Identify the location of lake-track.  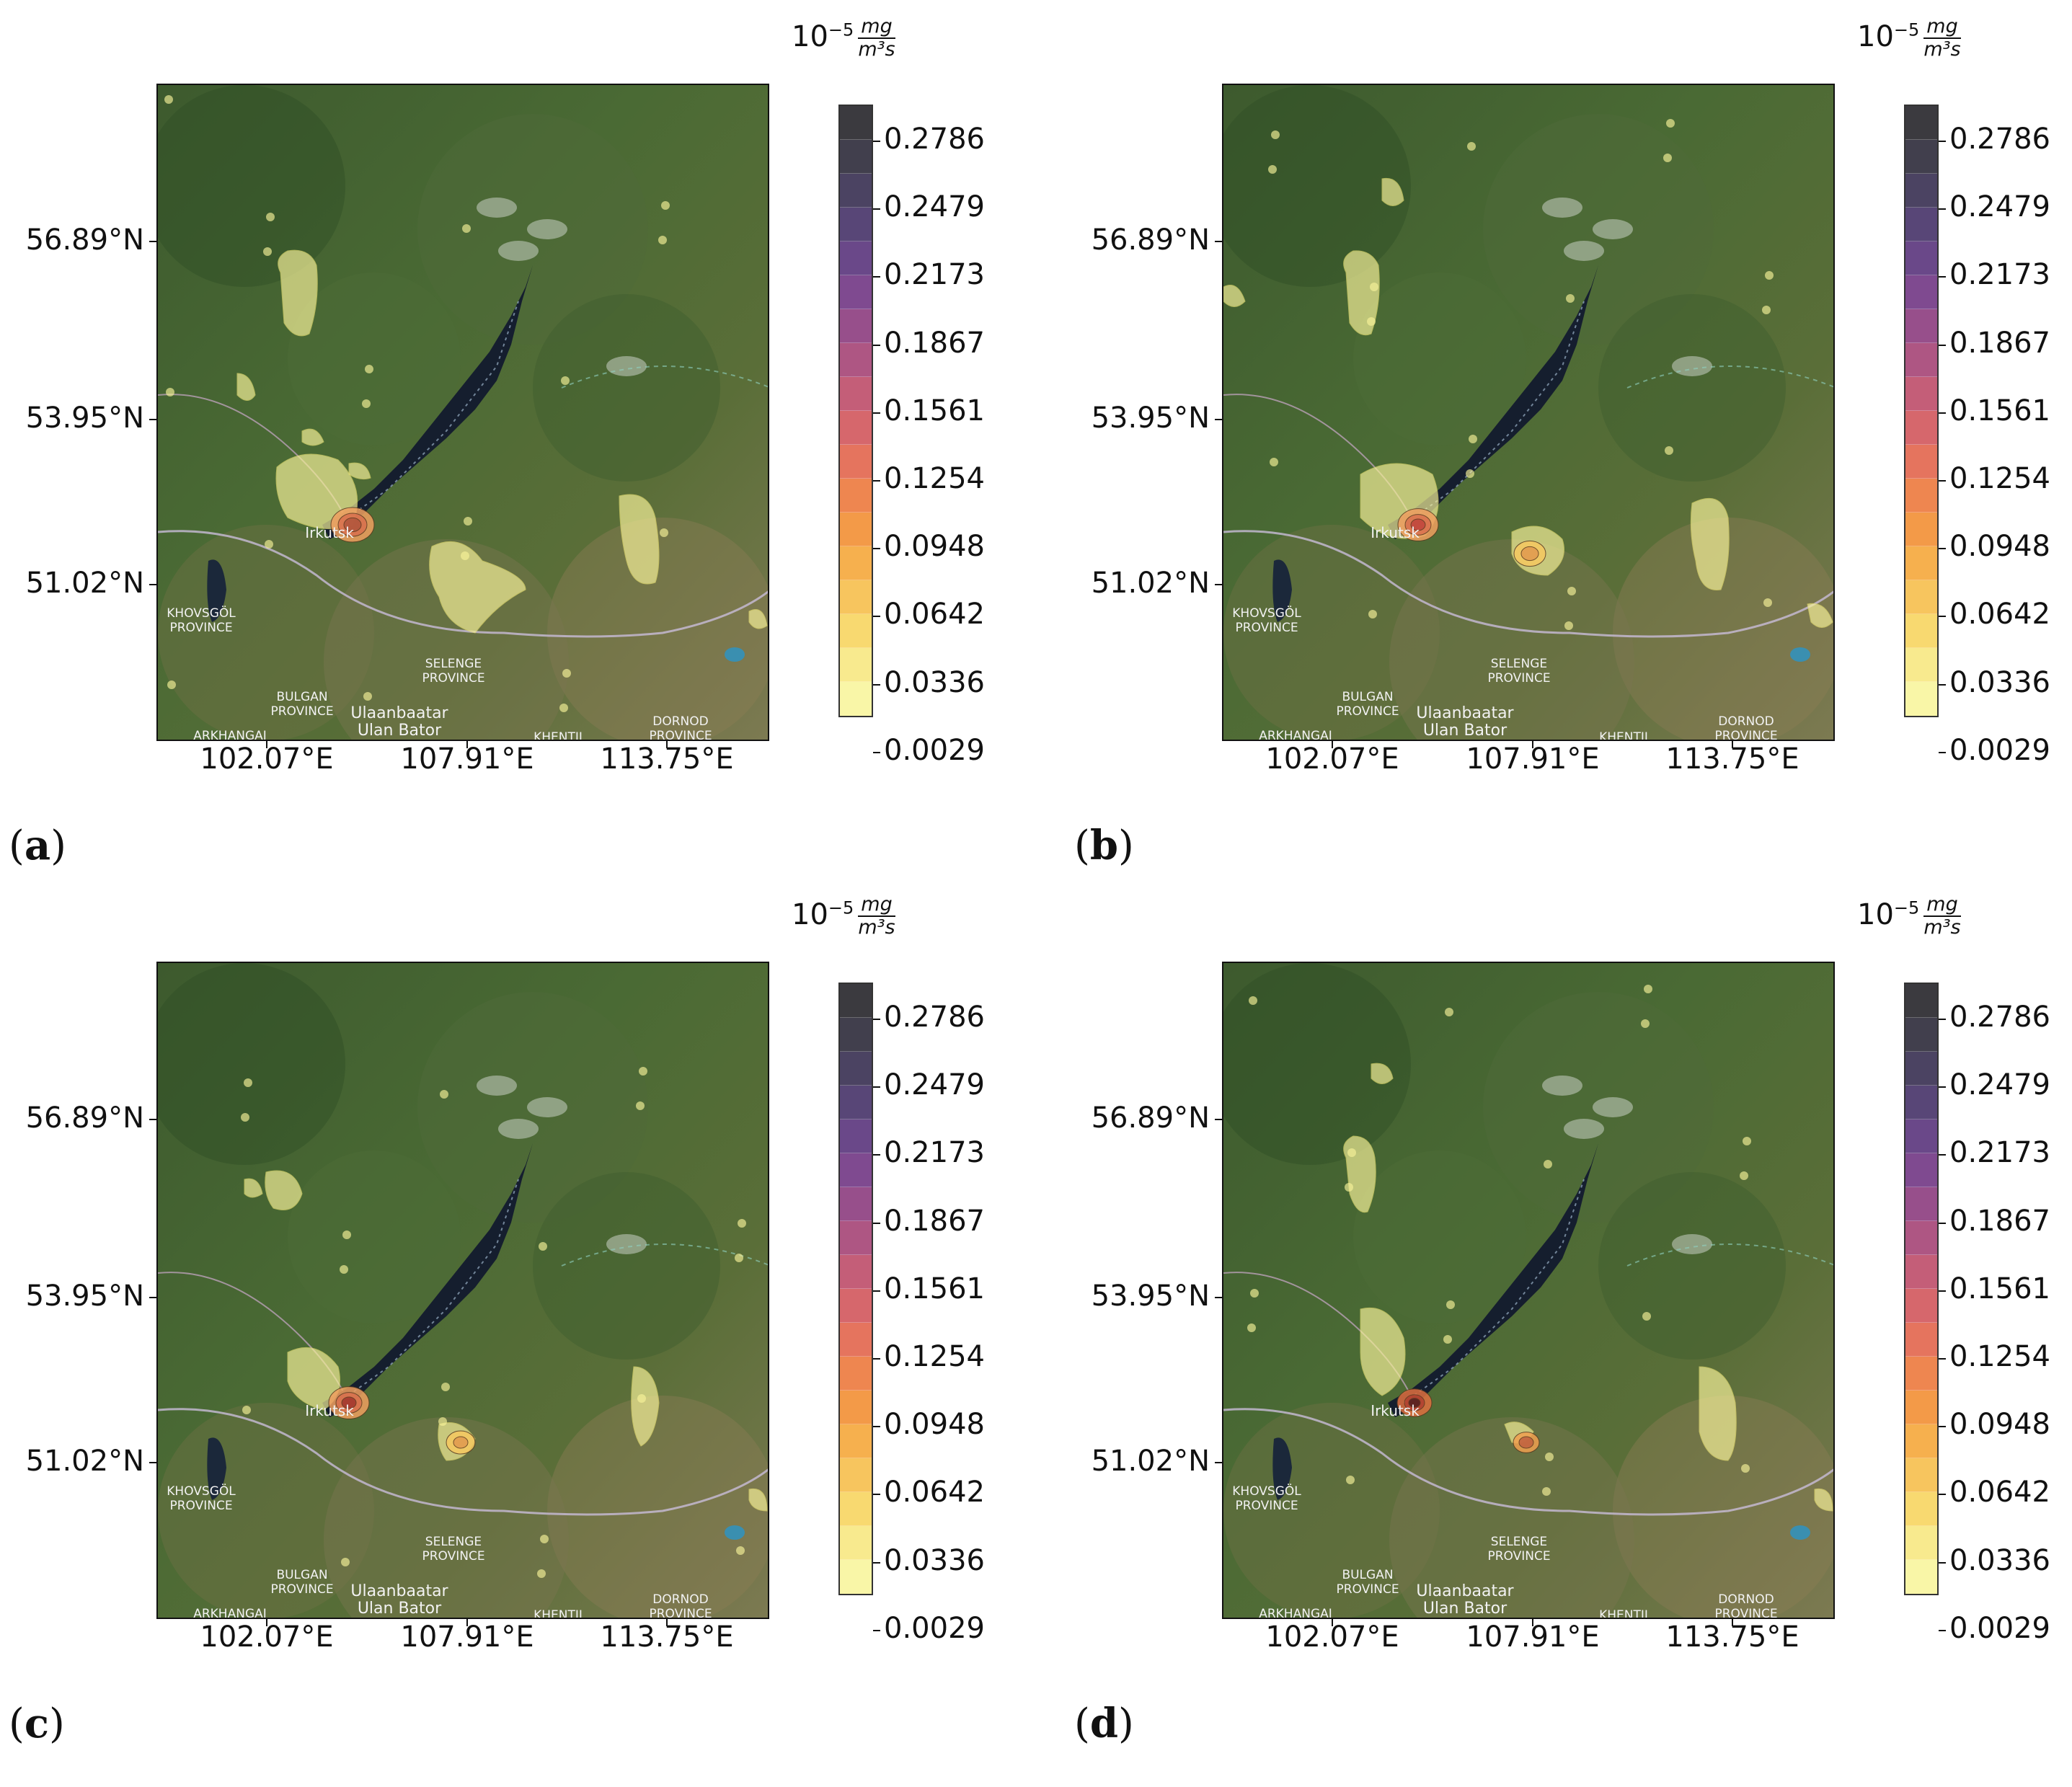
(1494, 1291).